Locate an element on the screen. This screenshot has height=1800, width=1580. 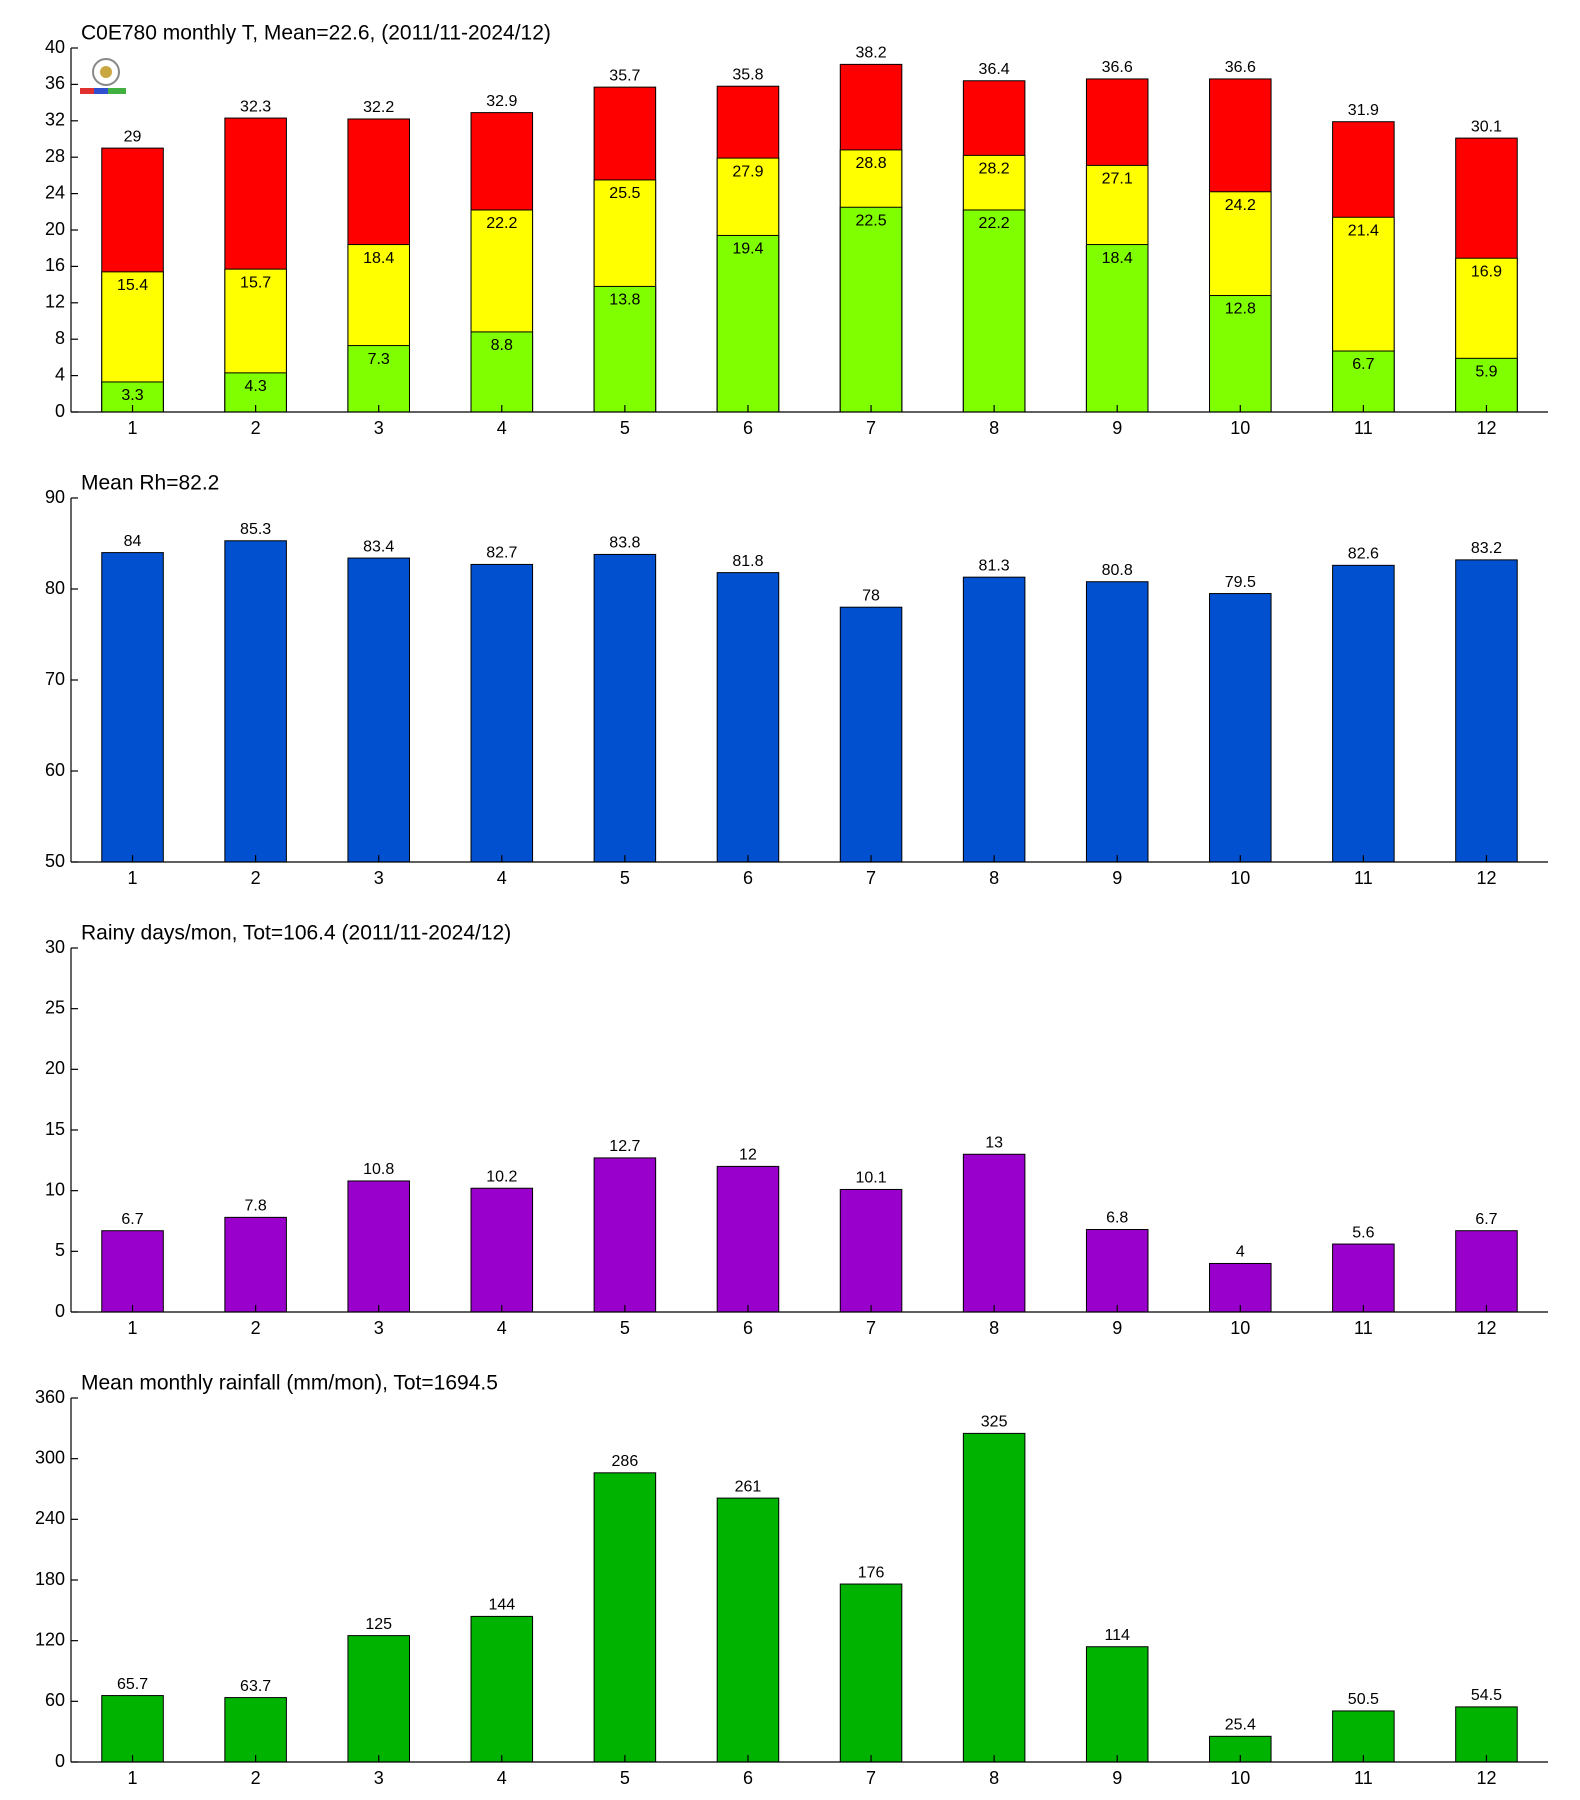
y-tick-label: 24 is located at coordinates (55, 192).